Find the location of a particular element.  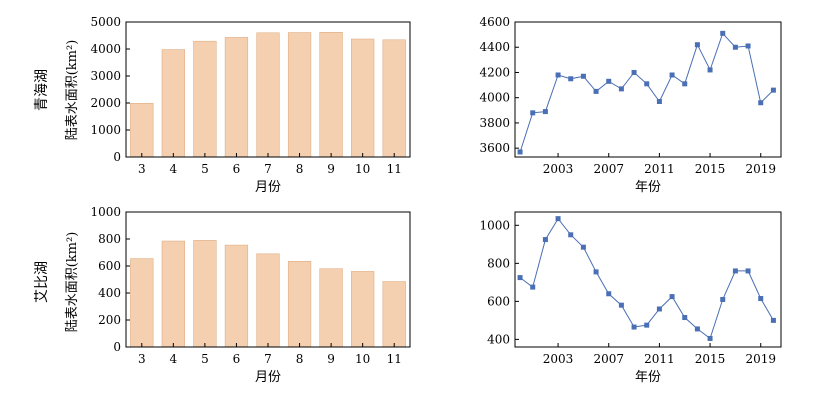

chart-2-y-tick-label: 400 is located at coordinates (109, 293).